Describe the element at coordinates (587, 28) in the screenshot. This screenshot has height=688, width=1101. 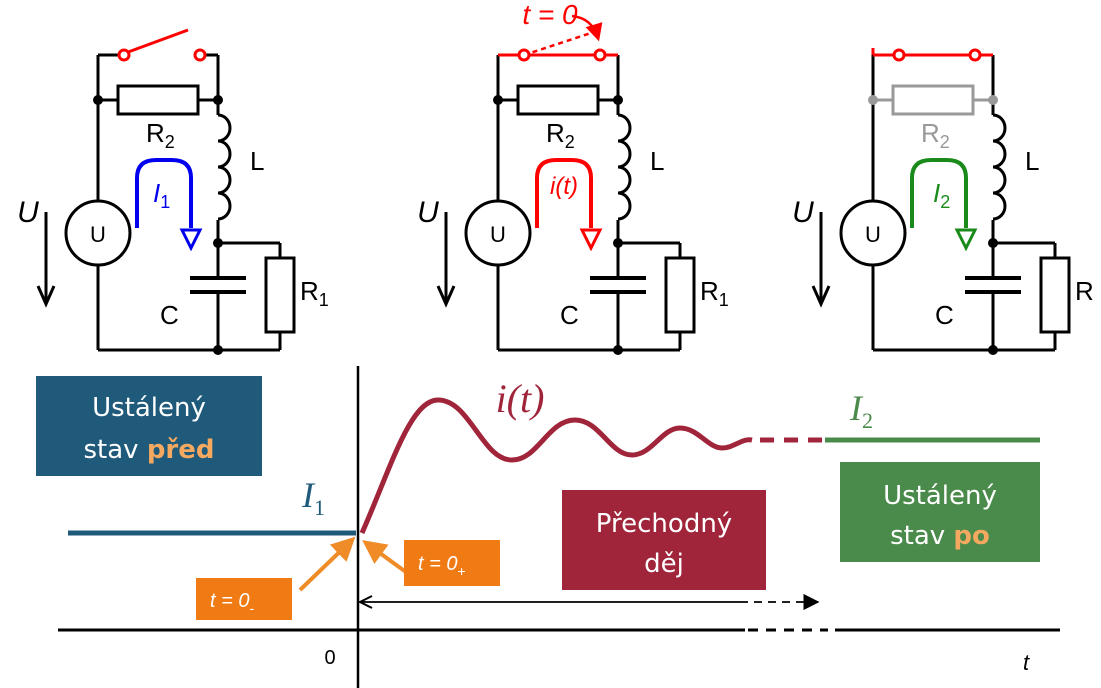
I see `switch-motion-arrow-icon` at that location.